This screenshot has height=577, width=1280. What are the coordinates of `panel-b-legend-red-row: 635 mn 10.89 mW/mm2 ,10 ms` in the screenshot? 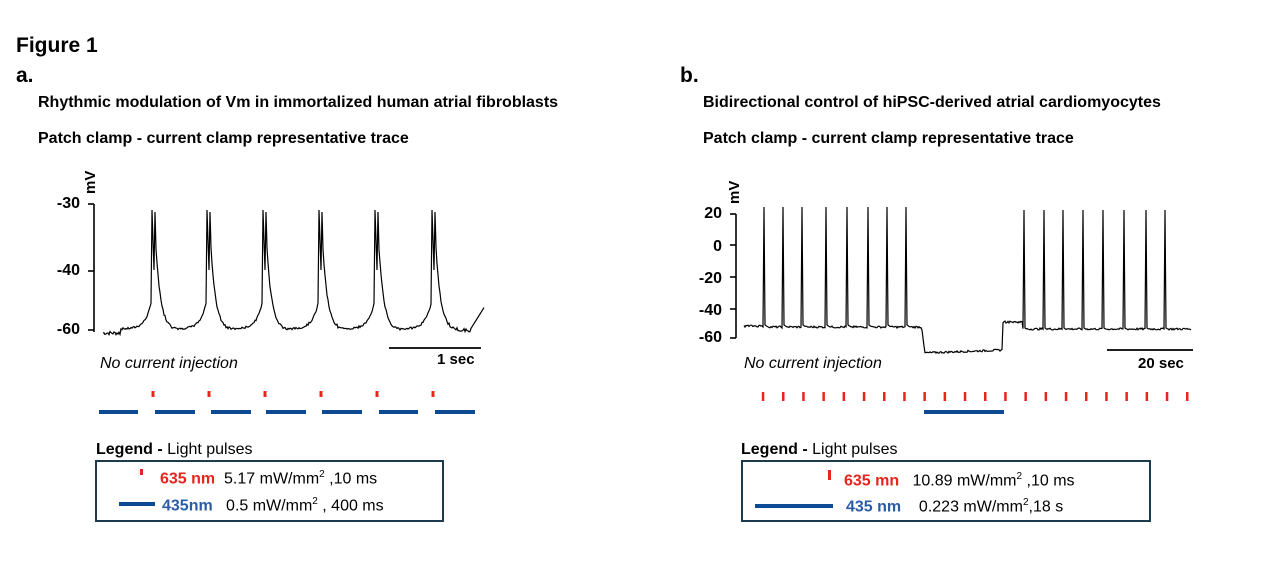 It's located at (959, 480).